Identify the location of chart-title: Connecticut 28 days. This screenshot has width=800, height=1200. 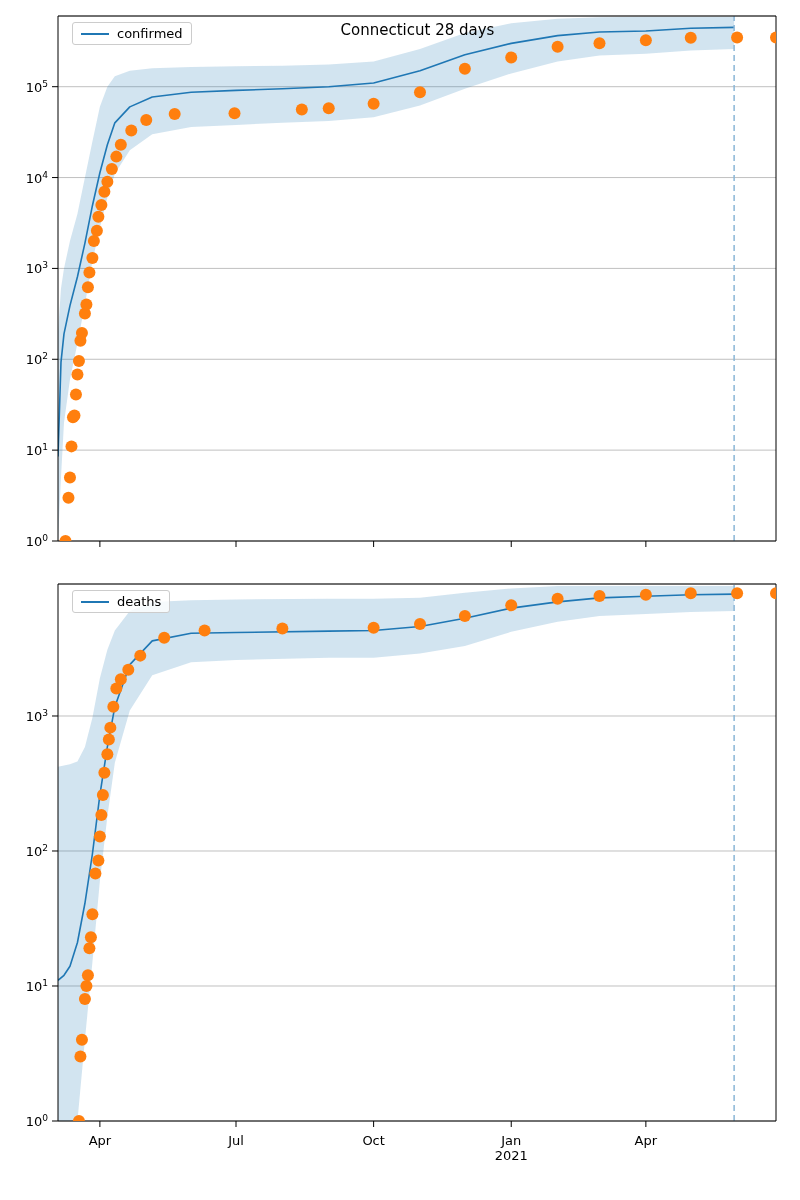
(417, 30).